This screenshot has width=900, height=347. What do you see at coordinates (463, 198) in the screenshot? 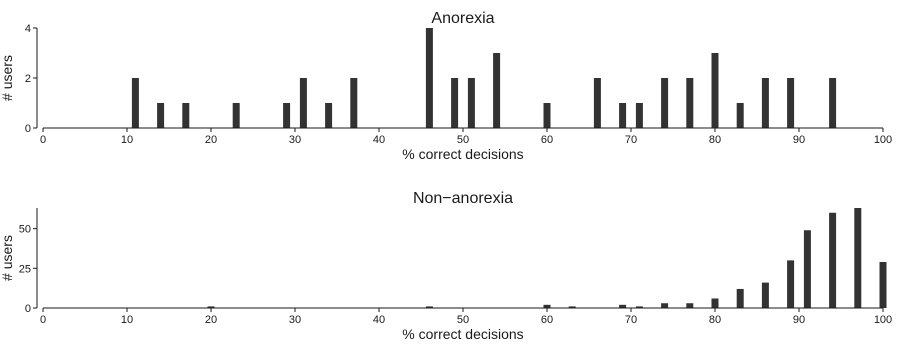
I see `chart-title: Non−anorexia` at bounding box center [463, 198].